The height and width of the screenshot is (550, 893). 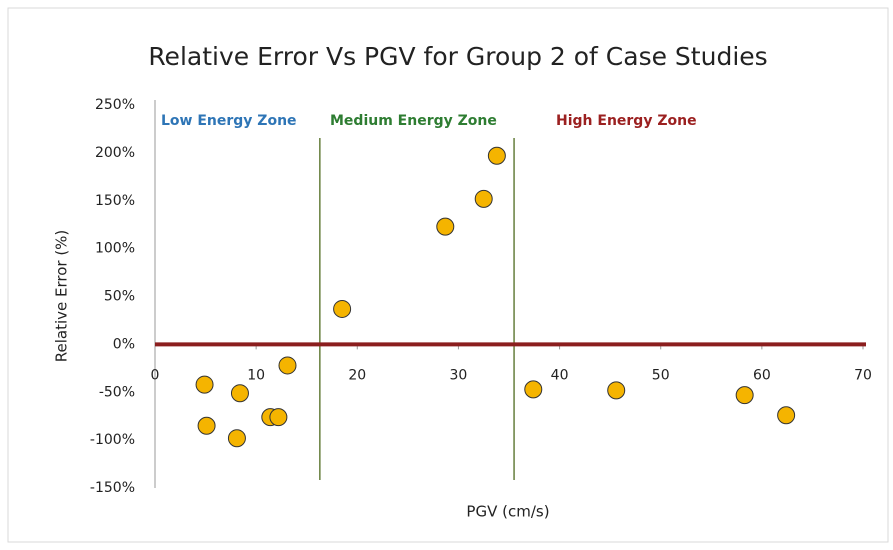 What do you see at coordinates (229, 121) in the screenshot?
I see `zone-label: Low Energy Zone` at bounding box center [229, 121].